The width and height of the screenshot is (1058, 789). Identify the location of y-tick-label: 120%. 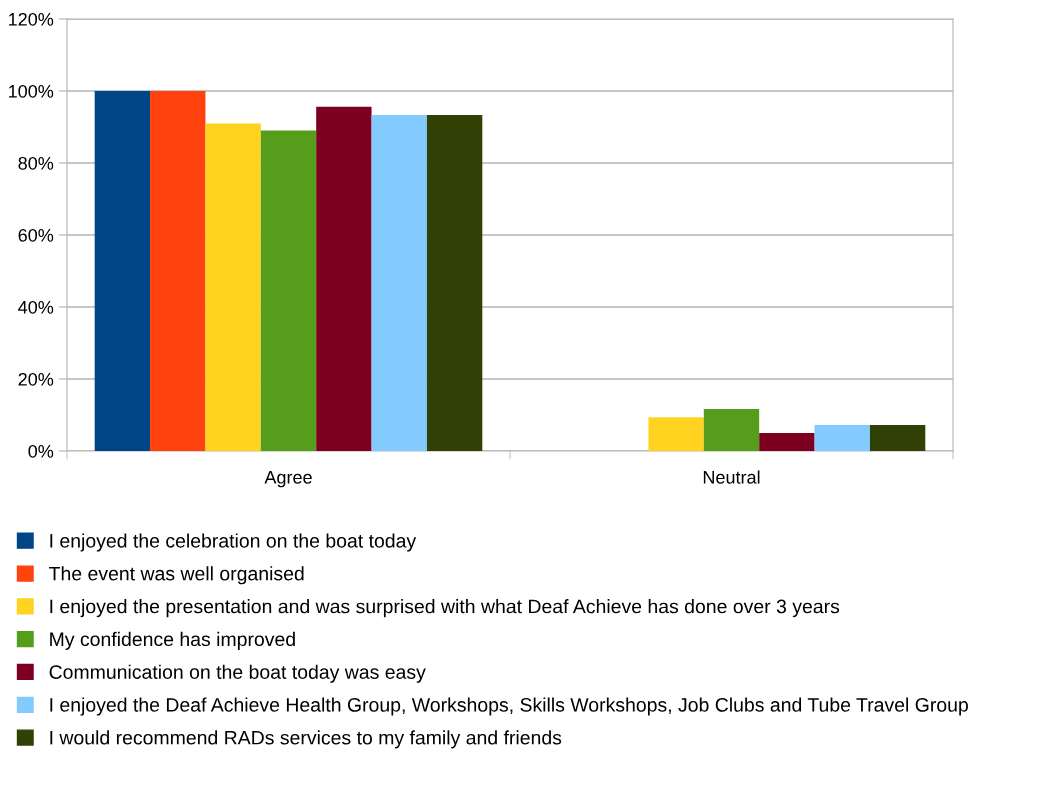
(31, 19).